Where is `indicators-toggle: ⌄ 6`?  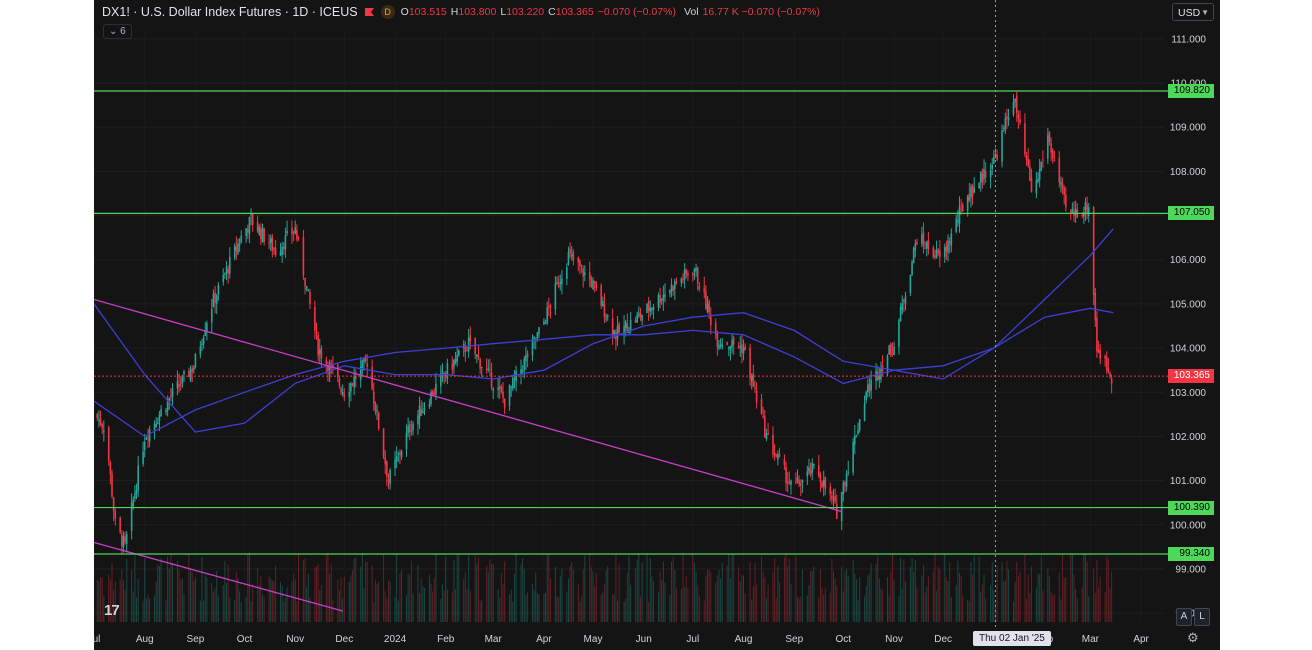 indicators-toggle: ⌄ 6 is located at coordinates (117, 31).